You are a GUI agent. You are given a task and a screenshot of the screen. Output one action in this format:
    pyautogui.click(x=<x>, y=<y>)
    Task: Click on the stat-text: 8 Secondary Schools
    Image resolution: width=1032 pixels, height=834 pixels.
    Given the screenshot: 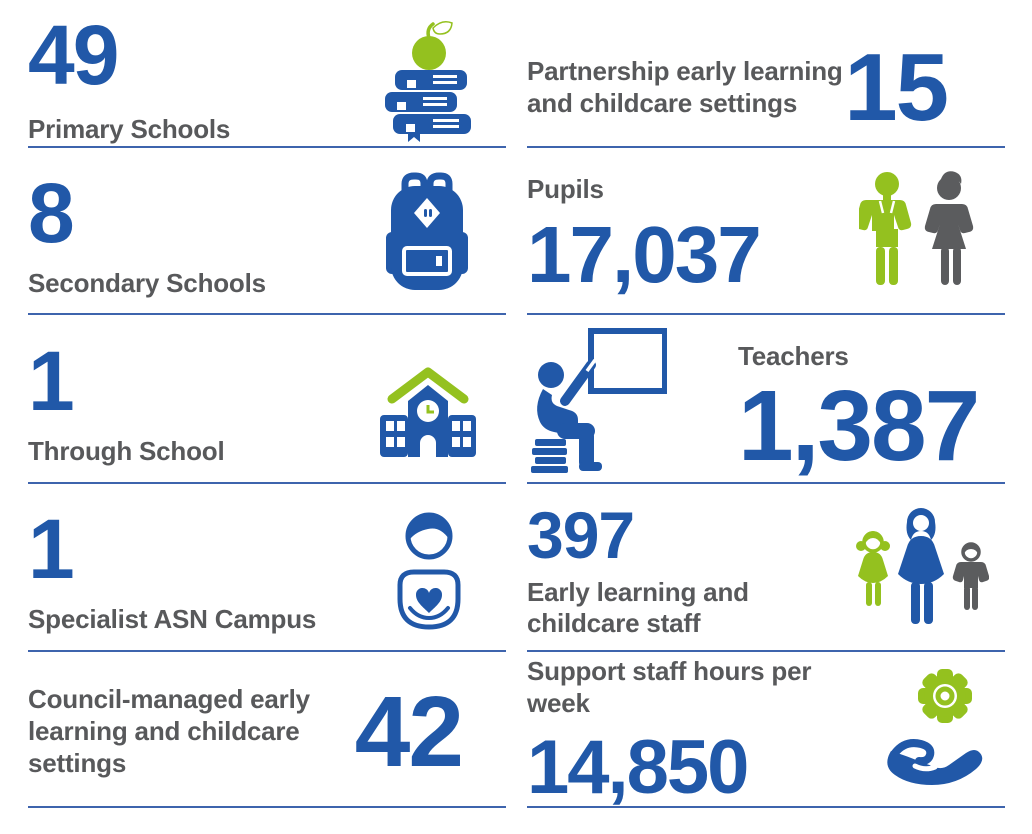 What is the action you would take?
    pyautogui.click(x=147, y=232)
    